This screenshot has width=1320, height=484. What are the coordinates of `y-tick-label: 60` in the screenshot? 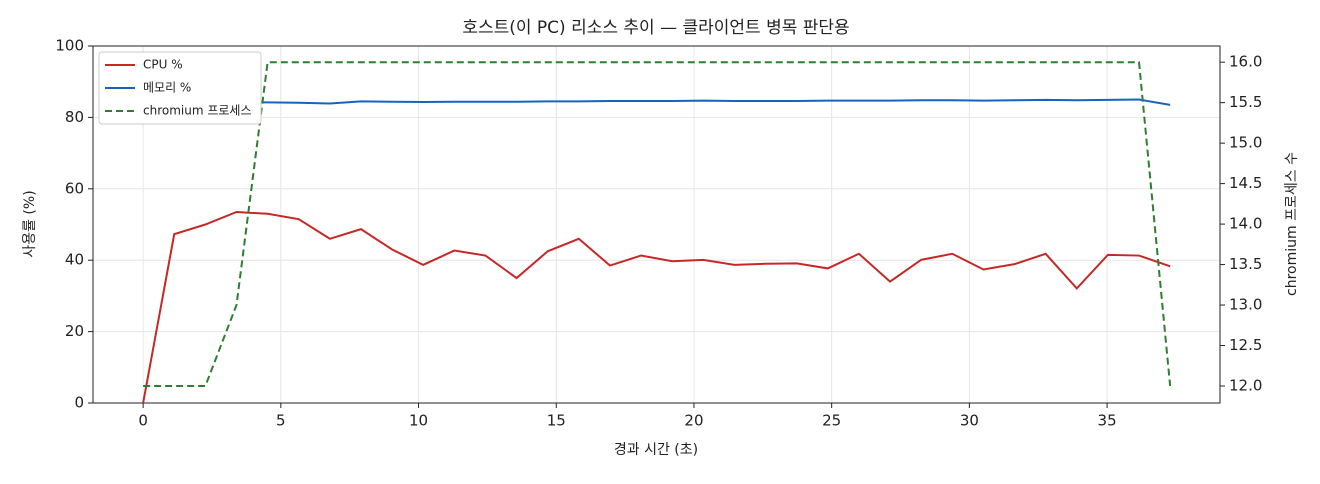 It's located at (74, 188).